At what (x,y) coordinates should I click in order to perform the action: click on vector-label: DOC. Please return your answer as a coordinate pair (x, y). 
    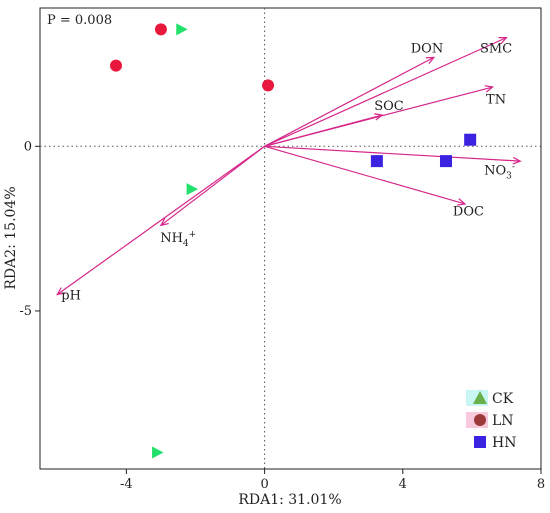
    Looking at the image, I should click on (468, 211).